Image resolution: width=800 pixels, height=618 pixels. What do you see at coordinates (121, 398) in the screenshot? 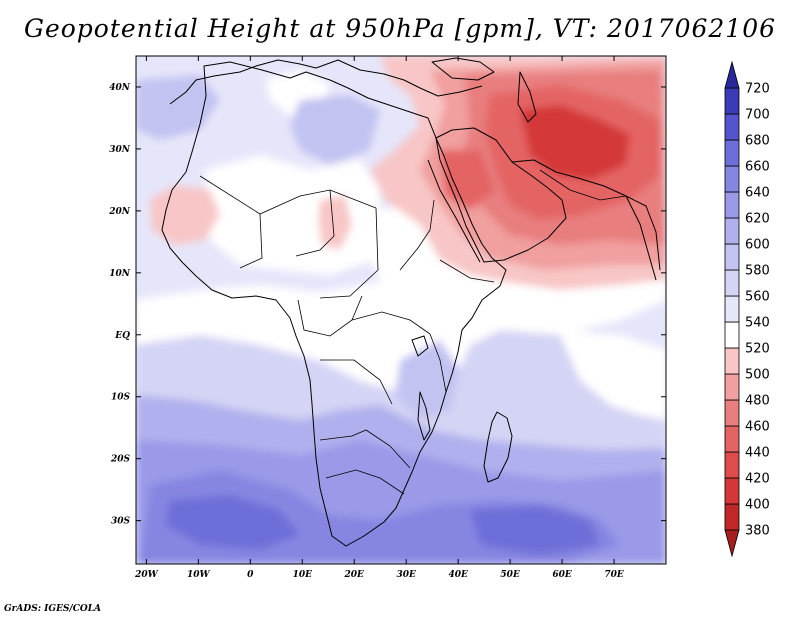
I see `lat-tick-label: 10S` at bounding box center [121, 398].